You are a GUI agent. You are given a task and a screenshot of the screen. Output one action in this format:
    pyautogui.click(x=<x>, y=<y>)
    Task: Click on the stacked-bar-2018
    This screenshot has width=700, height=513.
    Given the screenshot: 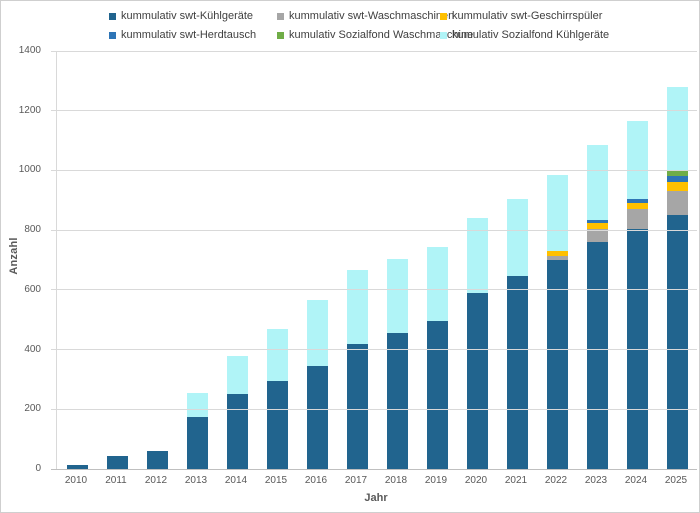 What is the action you would take?
    pyautogui.click(x=397, y=363)
    